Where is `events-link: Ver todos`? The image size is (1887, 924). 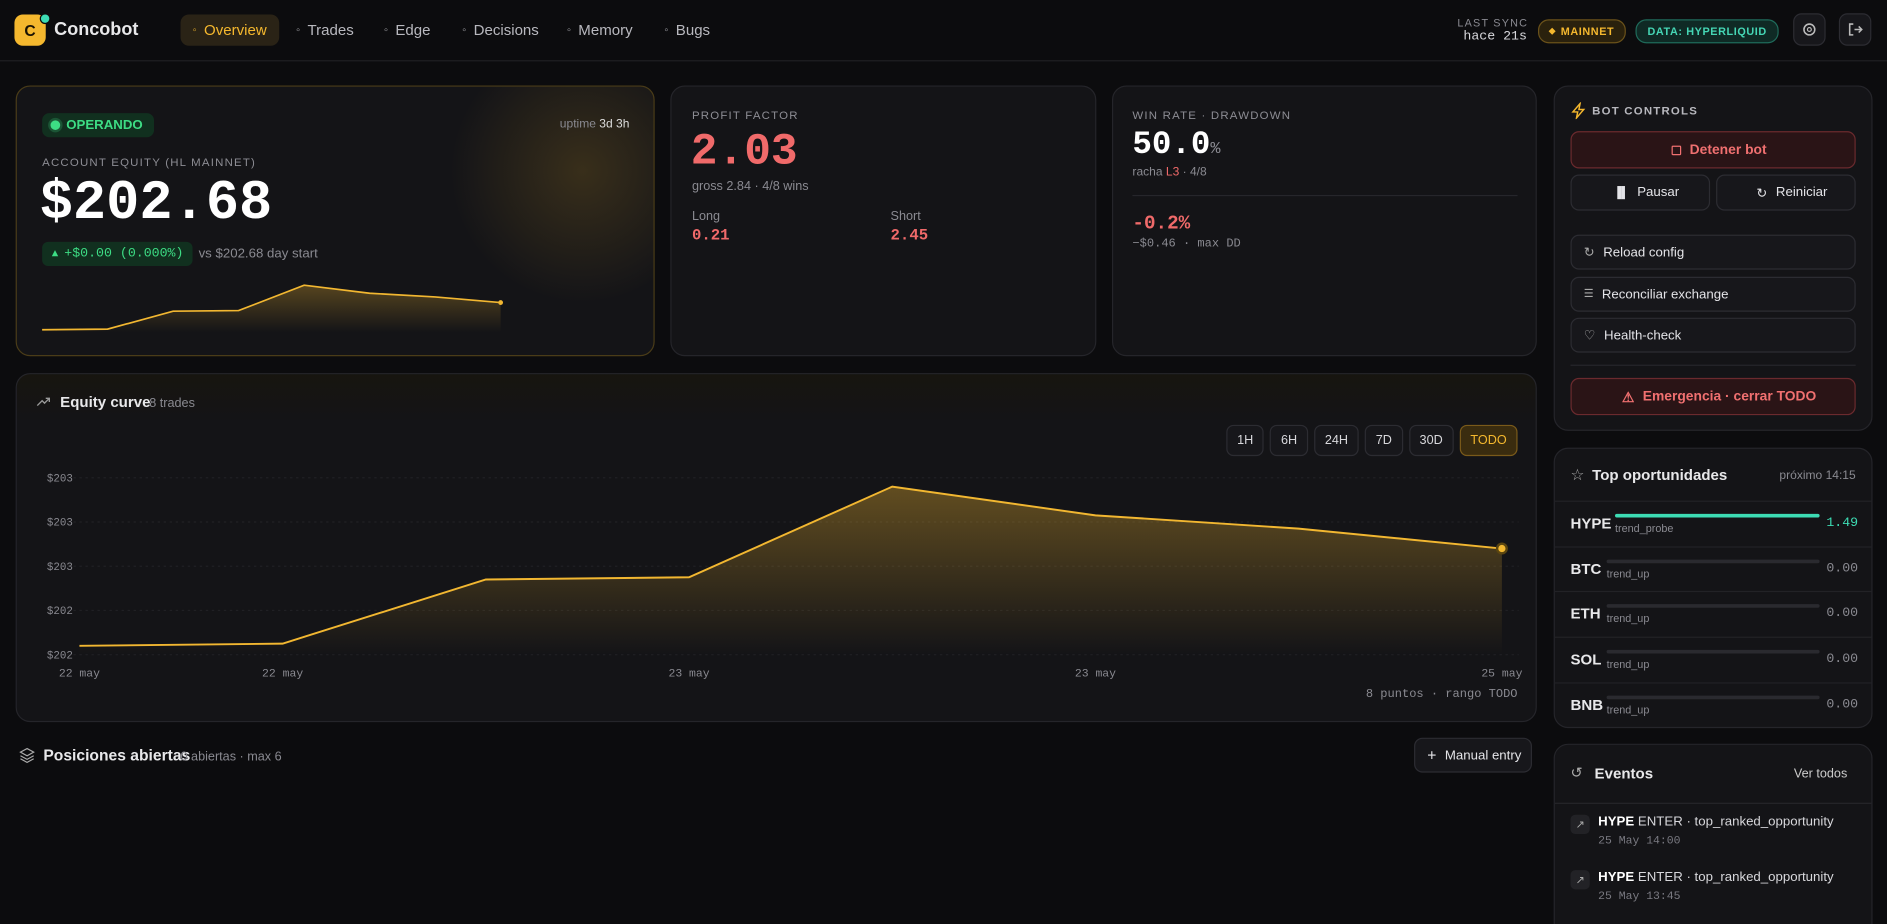 events-link: Ver todos is located at coordinates (1820, 774).